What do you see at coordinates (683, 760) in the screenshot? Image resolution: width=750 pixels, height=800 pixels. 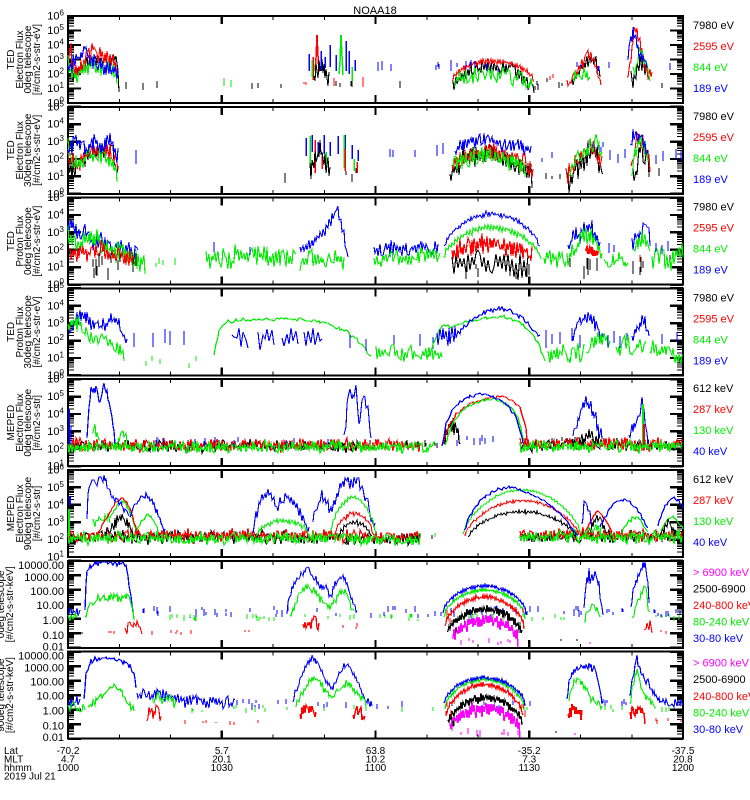 I see `svg-text: 20.8` at bounding box center [683, 760].